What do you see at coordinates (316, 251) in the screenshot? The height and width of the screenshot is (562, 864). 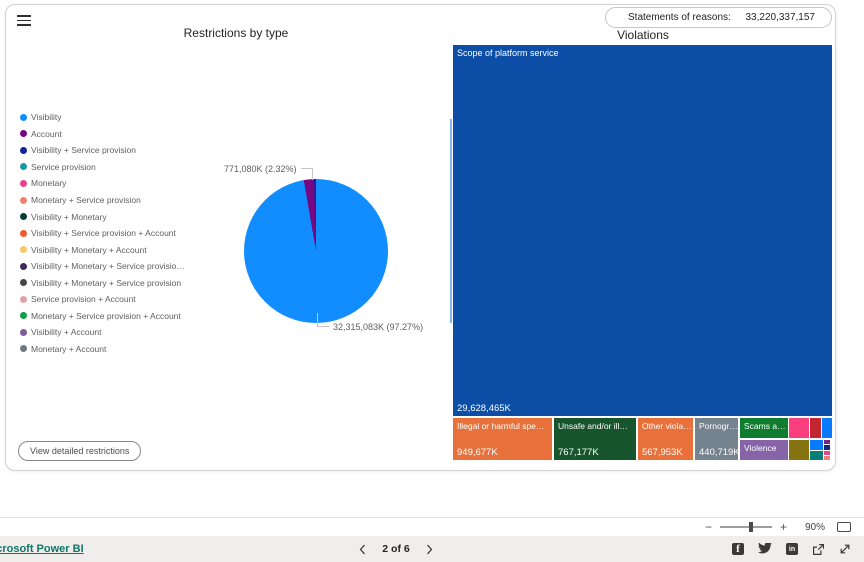 I see `pie-chart` at bounding box center [316, 251].